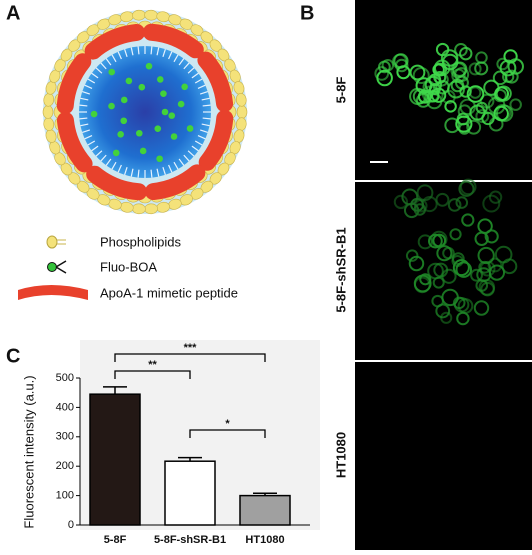  What do you see at coordinates (48, 112) in the screenshot?
I see `phospholipid` at bounding box center [48, 112].